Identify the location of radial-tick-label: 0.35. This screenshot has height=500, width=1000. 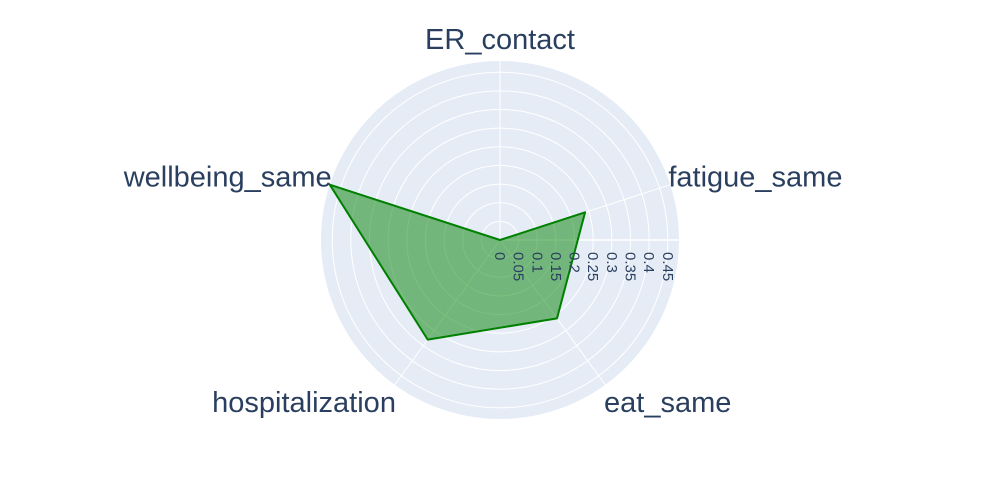
(630, 266).